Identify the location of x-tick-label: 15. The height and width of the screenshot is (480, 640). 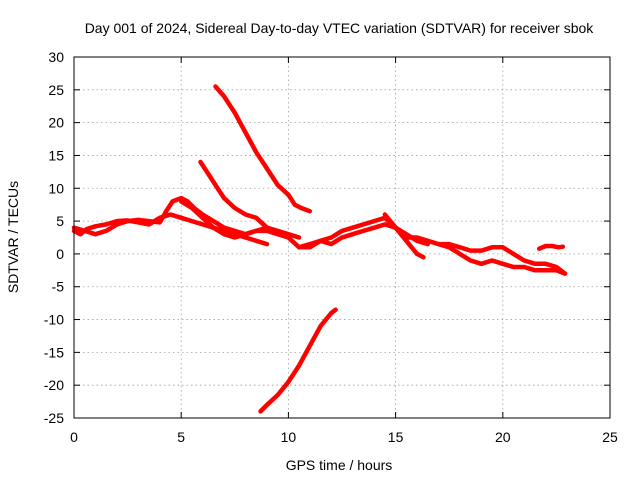
(396, 437).